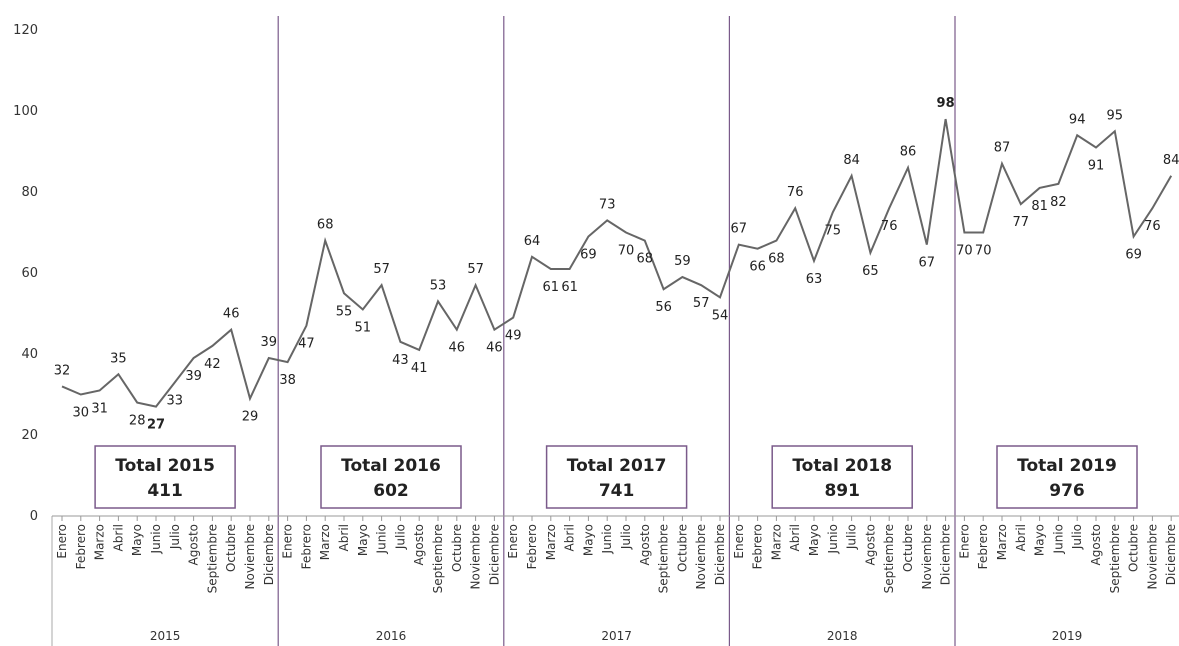  I want to click on data-label: 66, so click(757, 267).